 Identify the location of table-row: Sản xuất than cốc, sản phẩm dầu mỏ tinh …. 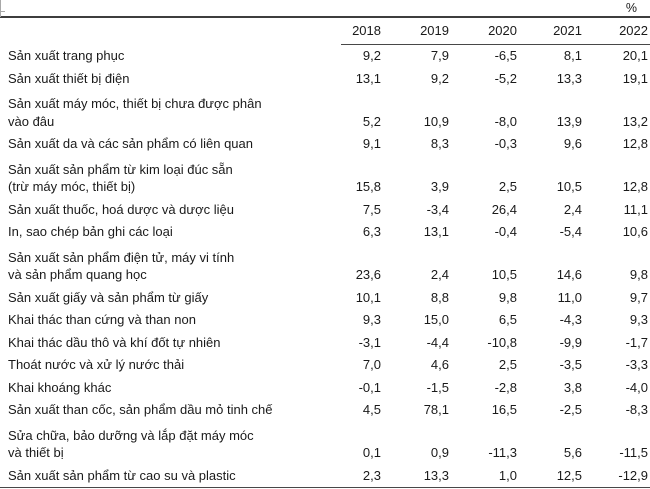
(325, 410).